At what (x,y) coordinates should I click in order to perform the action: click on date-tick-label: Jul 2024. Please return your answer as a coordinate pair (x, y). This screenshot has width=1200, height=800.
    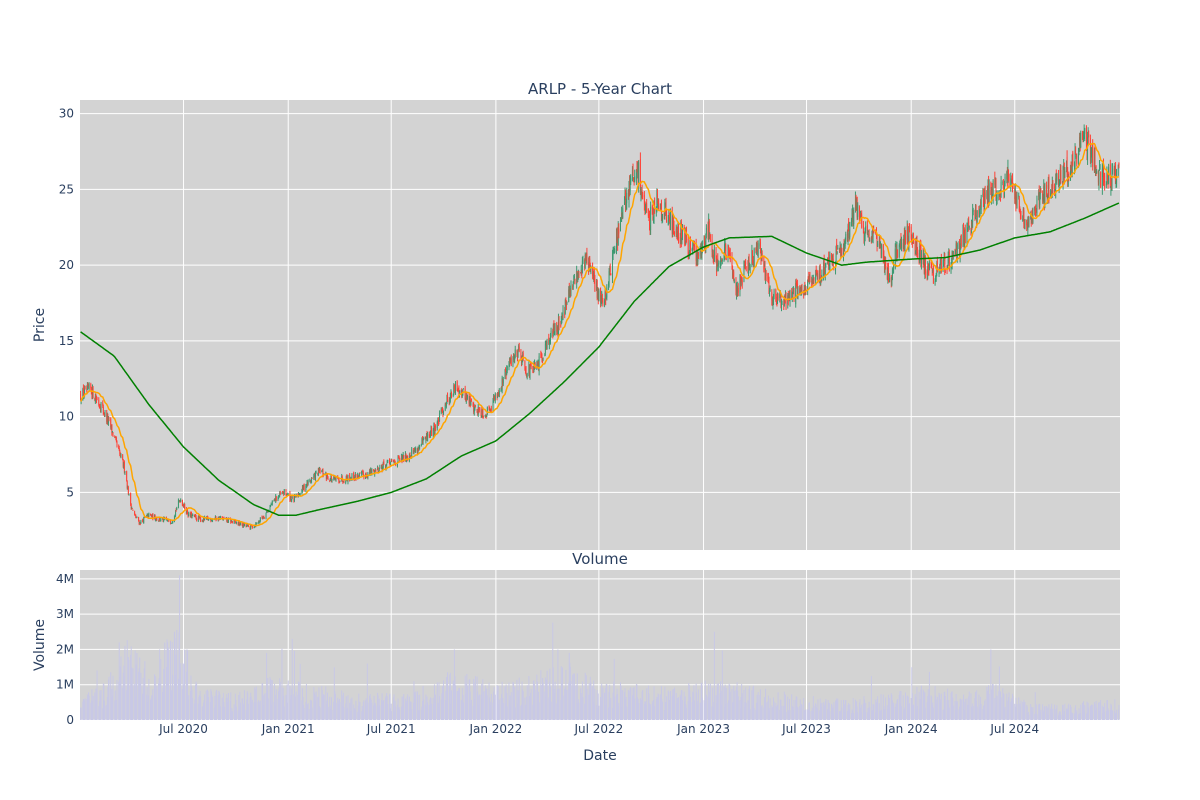
    Looking at the image, I should click on (1014, 729).